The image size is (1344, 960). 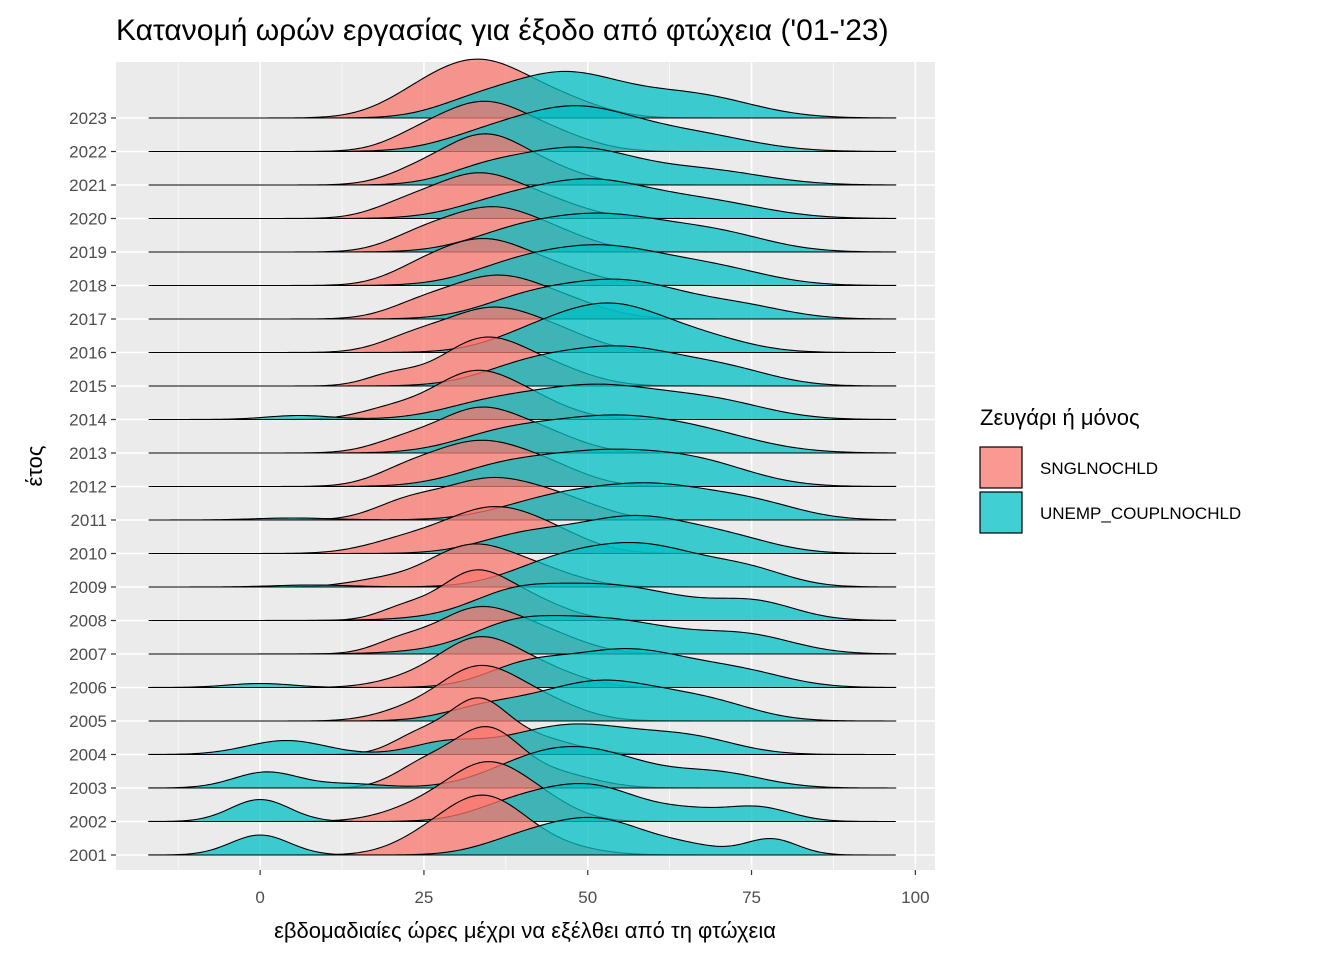 What do you see at coordinates (522, 501) in the screenshot?
I see `ridge-unemp-couple-2011` at bounding box center [522, 501].